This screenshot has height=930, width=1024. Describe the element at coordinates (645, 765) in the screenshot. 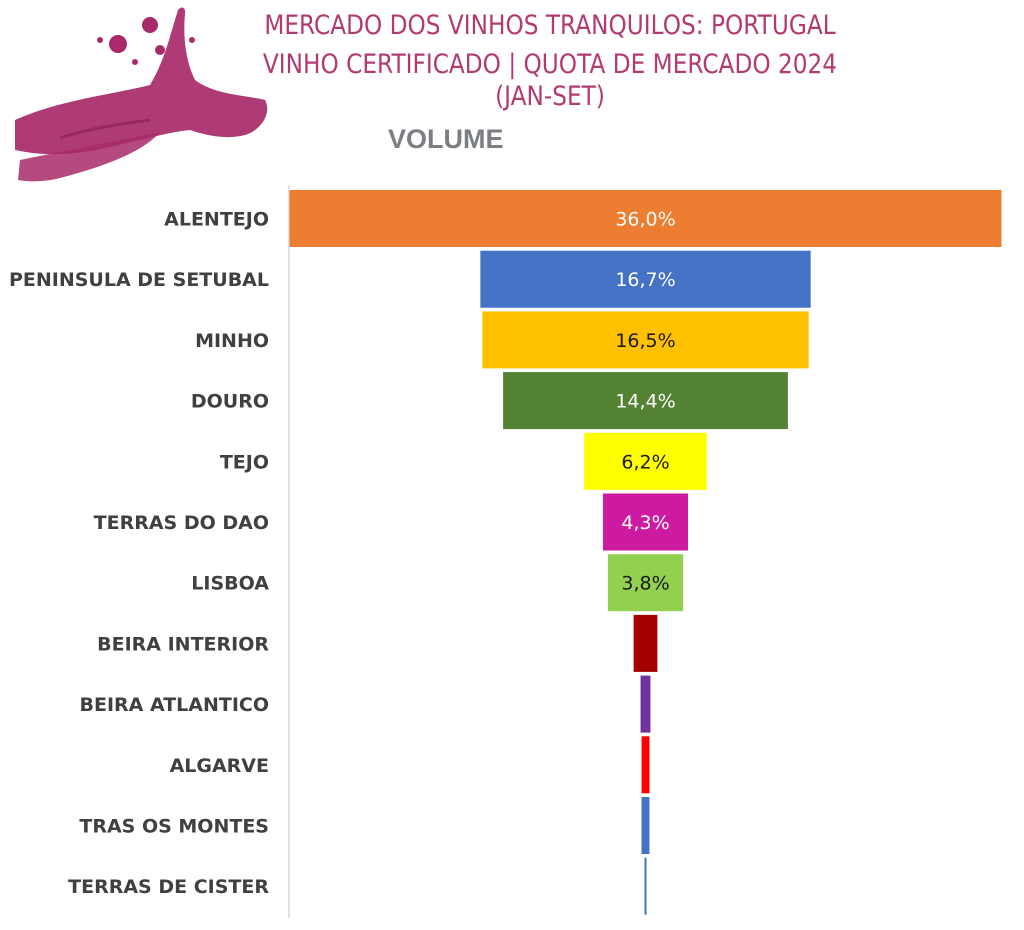

I see `bar-algarve` at that location.